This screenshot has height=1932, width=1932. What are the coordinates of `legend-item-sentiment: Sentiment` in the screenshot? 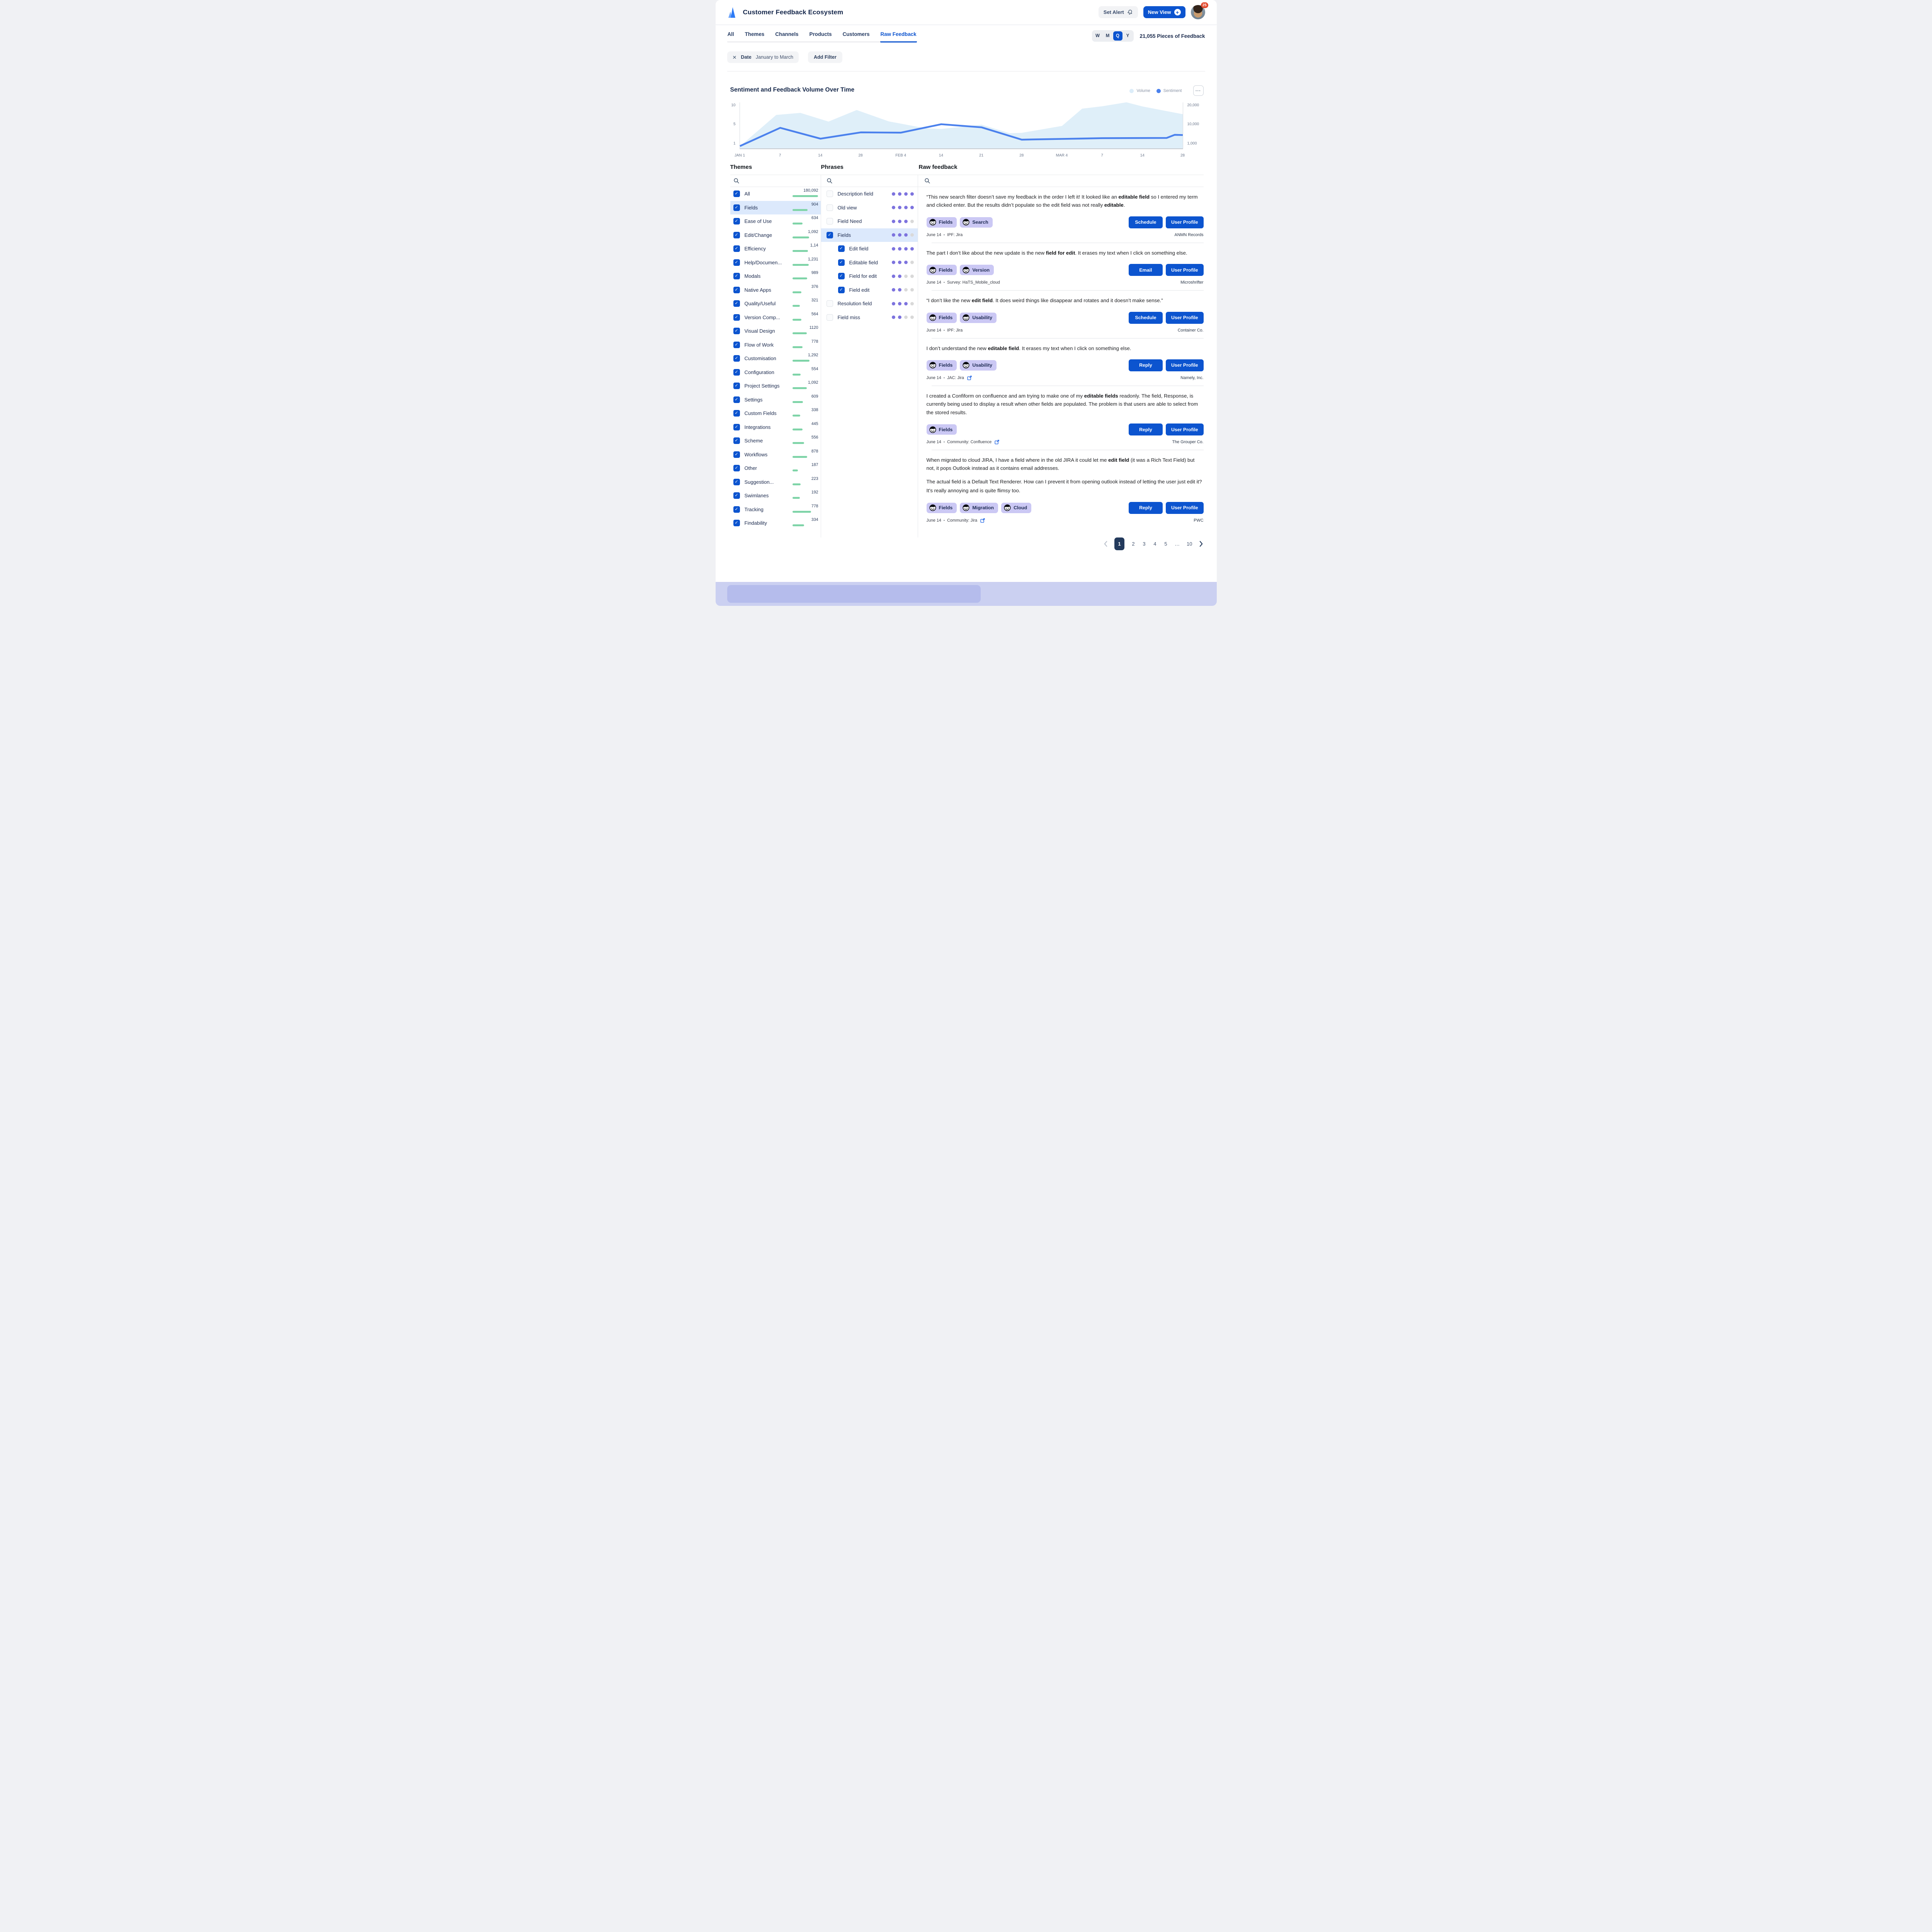 It's located at (1169, 90).